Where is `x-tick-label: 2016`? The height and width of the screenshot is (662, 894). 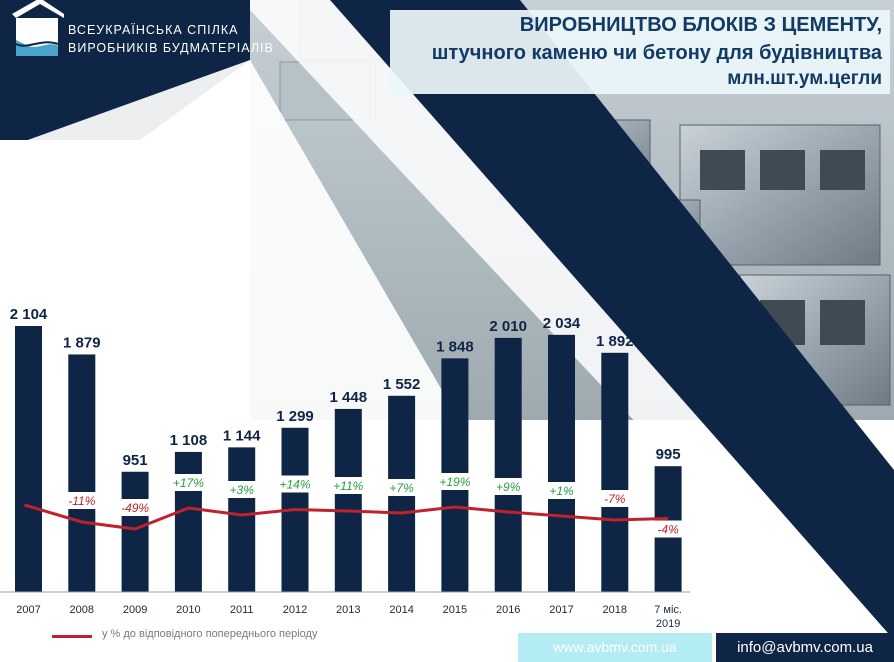 x-tick-label: 2016 is located at coordinates (508, 610).